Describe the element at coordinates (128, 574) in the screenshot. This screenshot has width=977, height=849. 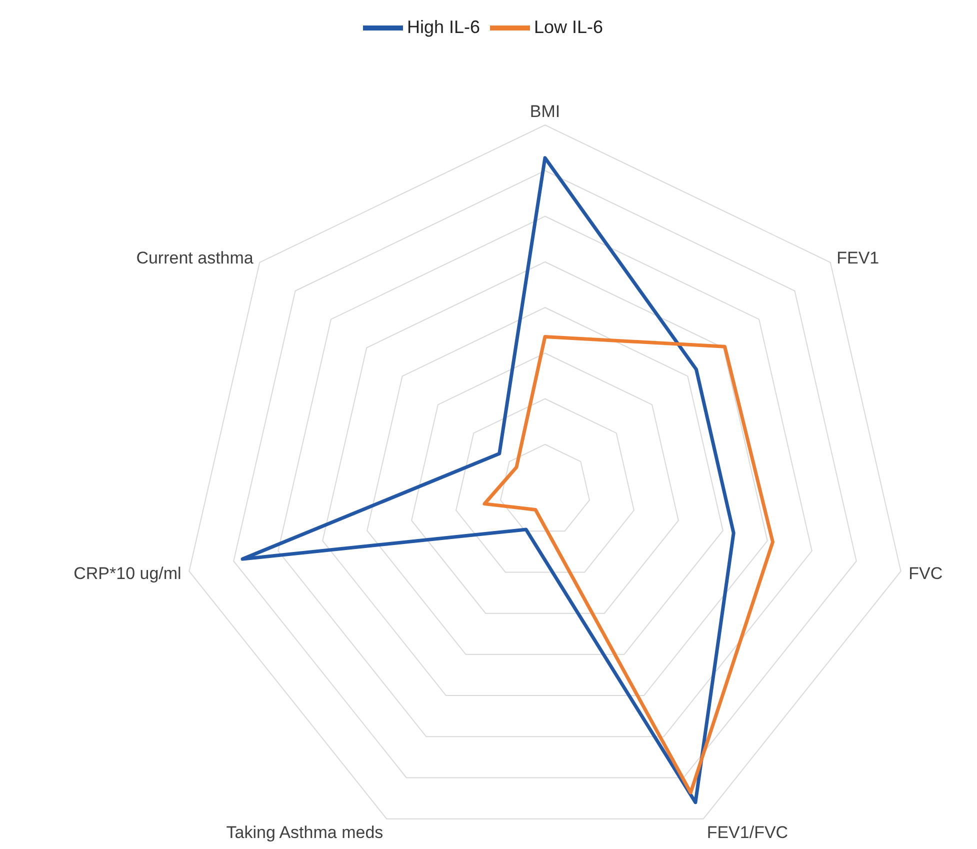
I see `spoke-label: CRP*10 ug/ml` at that location.